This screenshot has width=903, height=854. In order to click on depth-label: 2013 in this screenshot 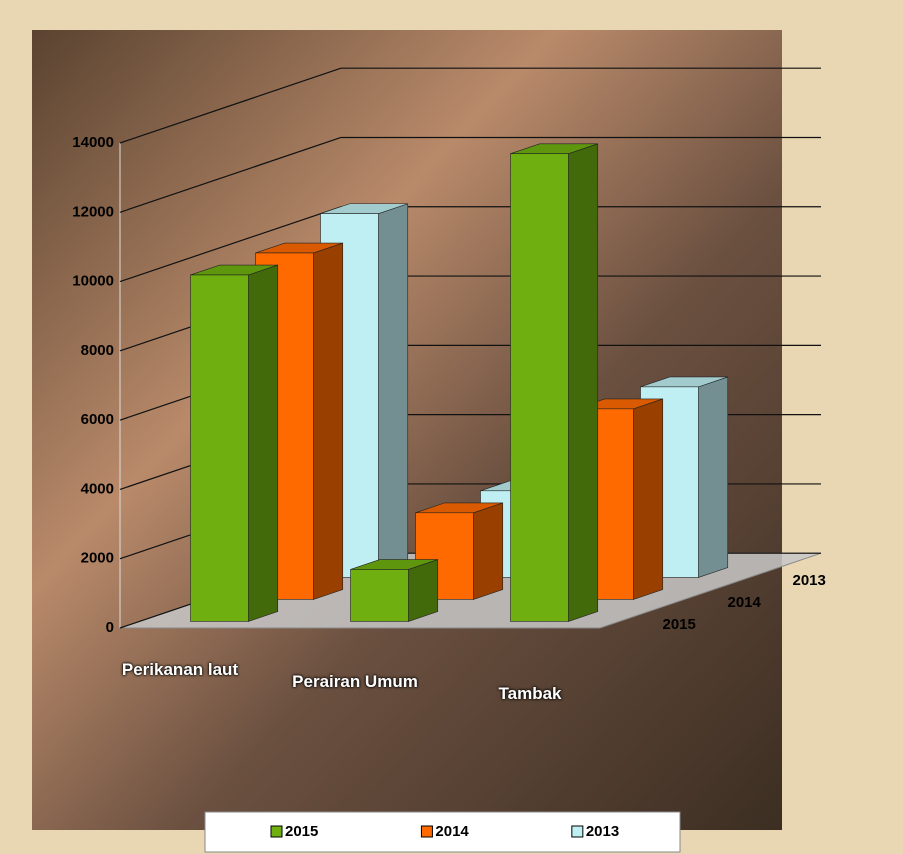, I will do `click(809, 580)`.